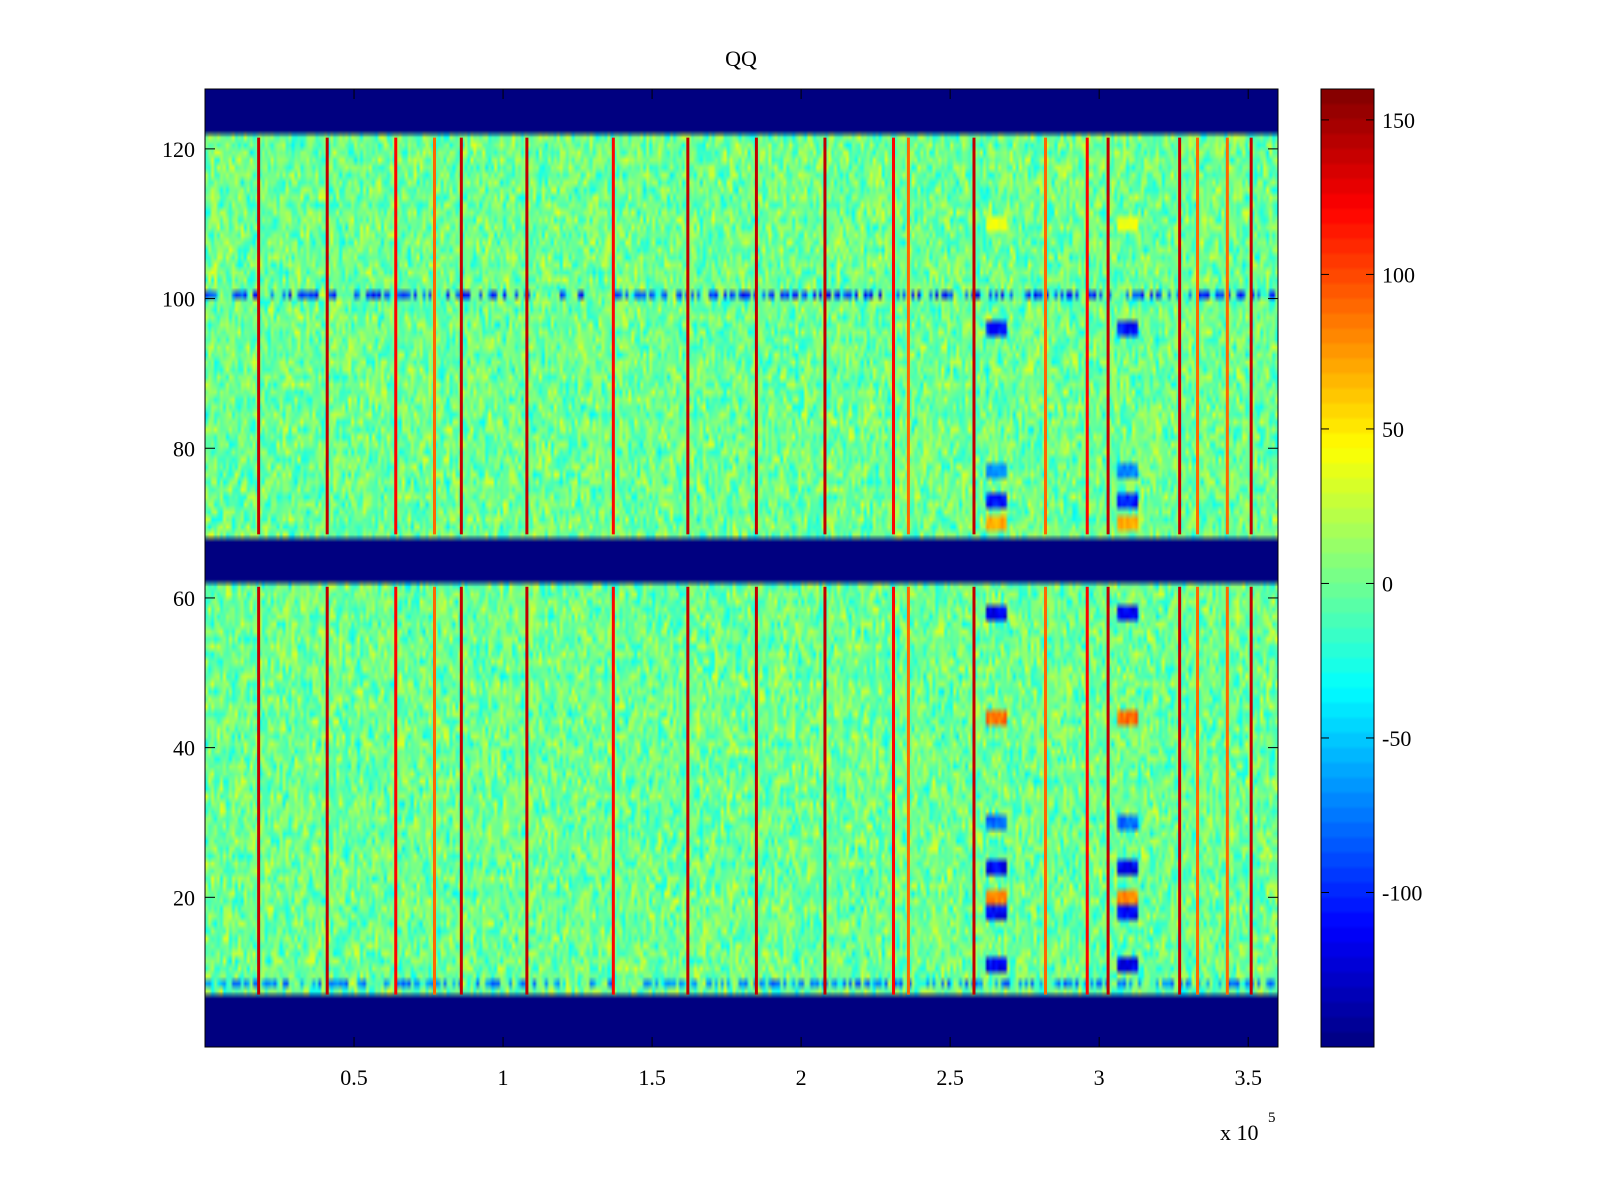  I want to click on colorbar-ticks: 150 100 50 0 -50 -100, so click(1371, 506).